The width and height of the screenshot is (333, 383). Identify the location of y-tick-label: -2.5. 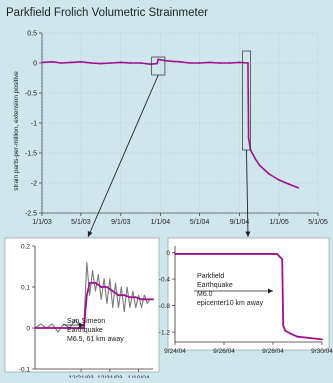
(31, 214).